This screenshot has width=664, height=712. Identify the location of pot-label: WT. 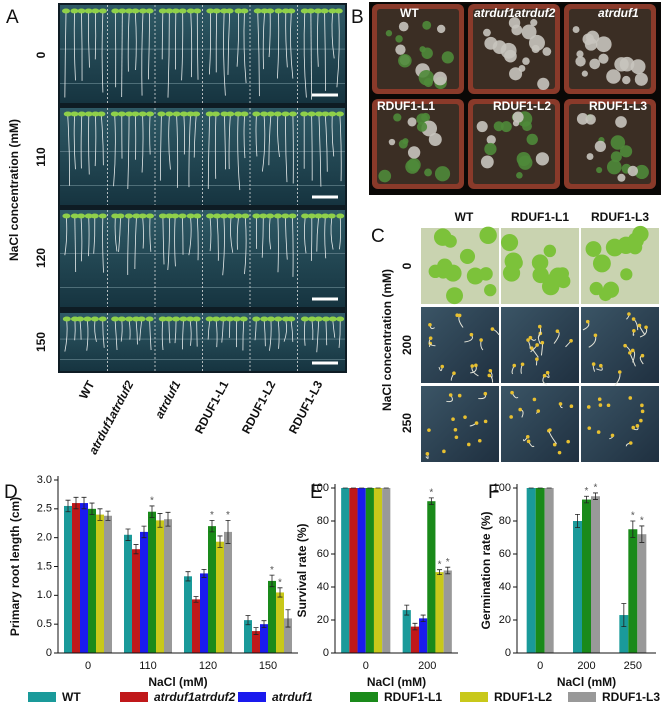
(409, 13).